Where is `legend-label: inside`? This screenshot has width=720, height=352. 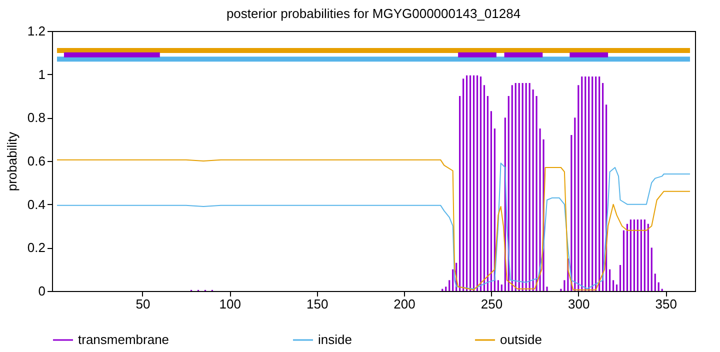 legend-label: inside is located at coordinates (335, 339).